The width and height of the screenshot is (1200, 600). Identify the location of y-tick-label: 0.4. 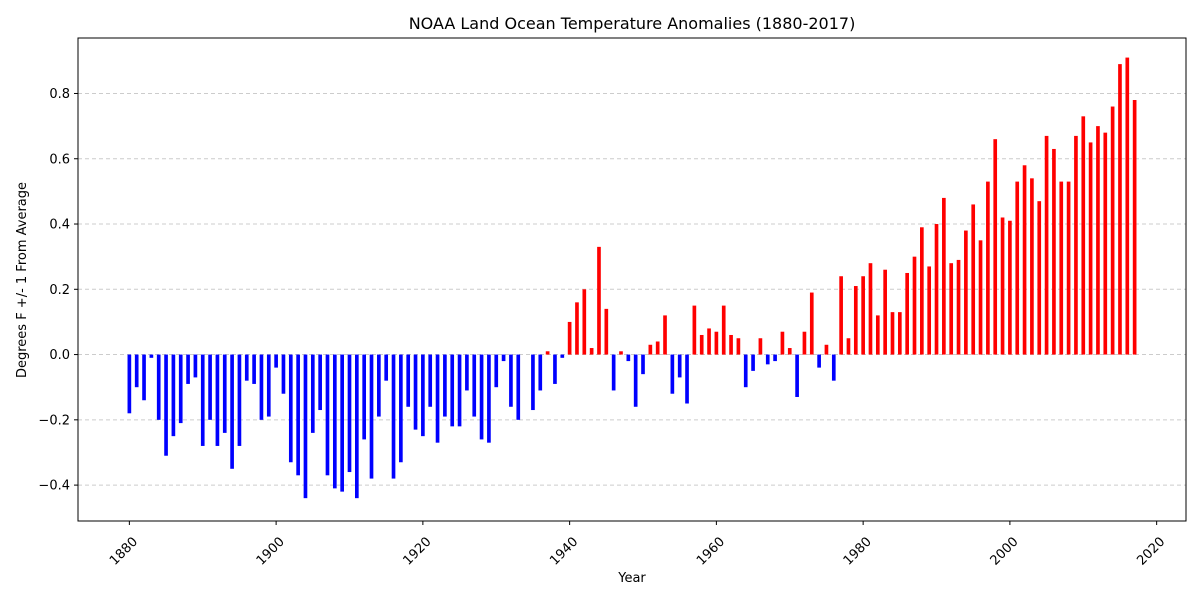
(59, 225).